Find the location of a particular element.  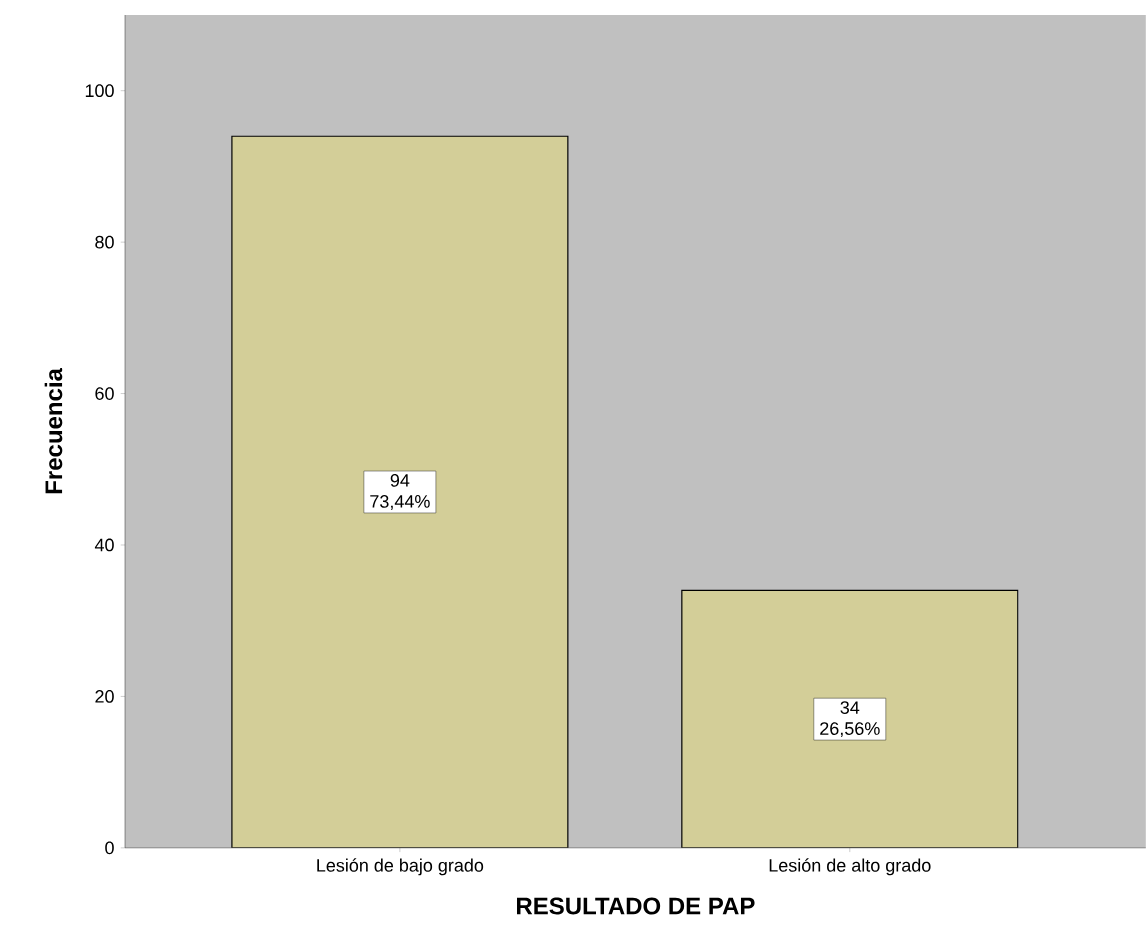

data-label: 94 73,44% is located at coordinates (400, 492).